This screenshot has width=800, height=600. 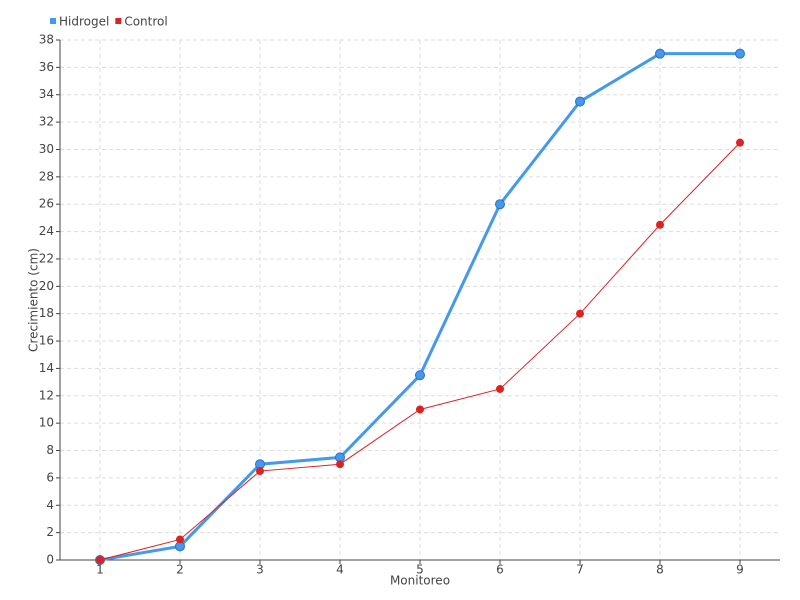 What do you see at coordinates (46, 341) in the screenshot?
I see `y-tick-label: 16` at bounding box center [46, 341].